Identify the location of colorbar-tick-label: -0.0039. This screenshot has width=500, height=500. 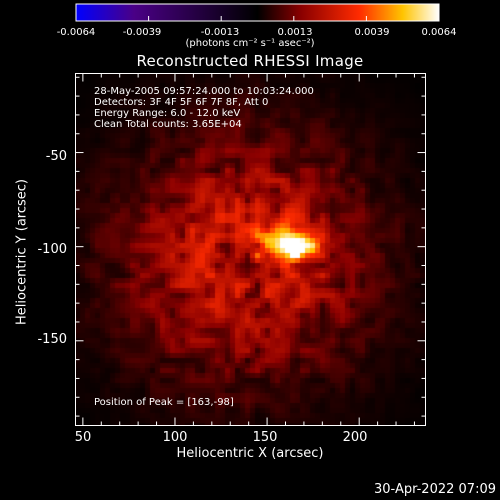
(142, 32).